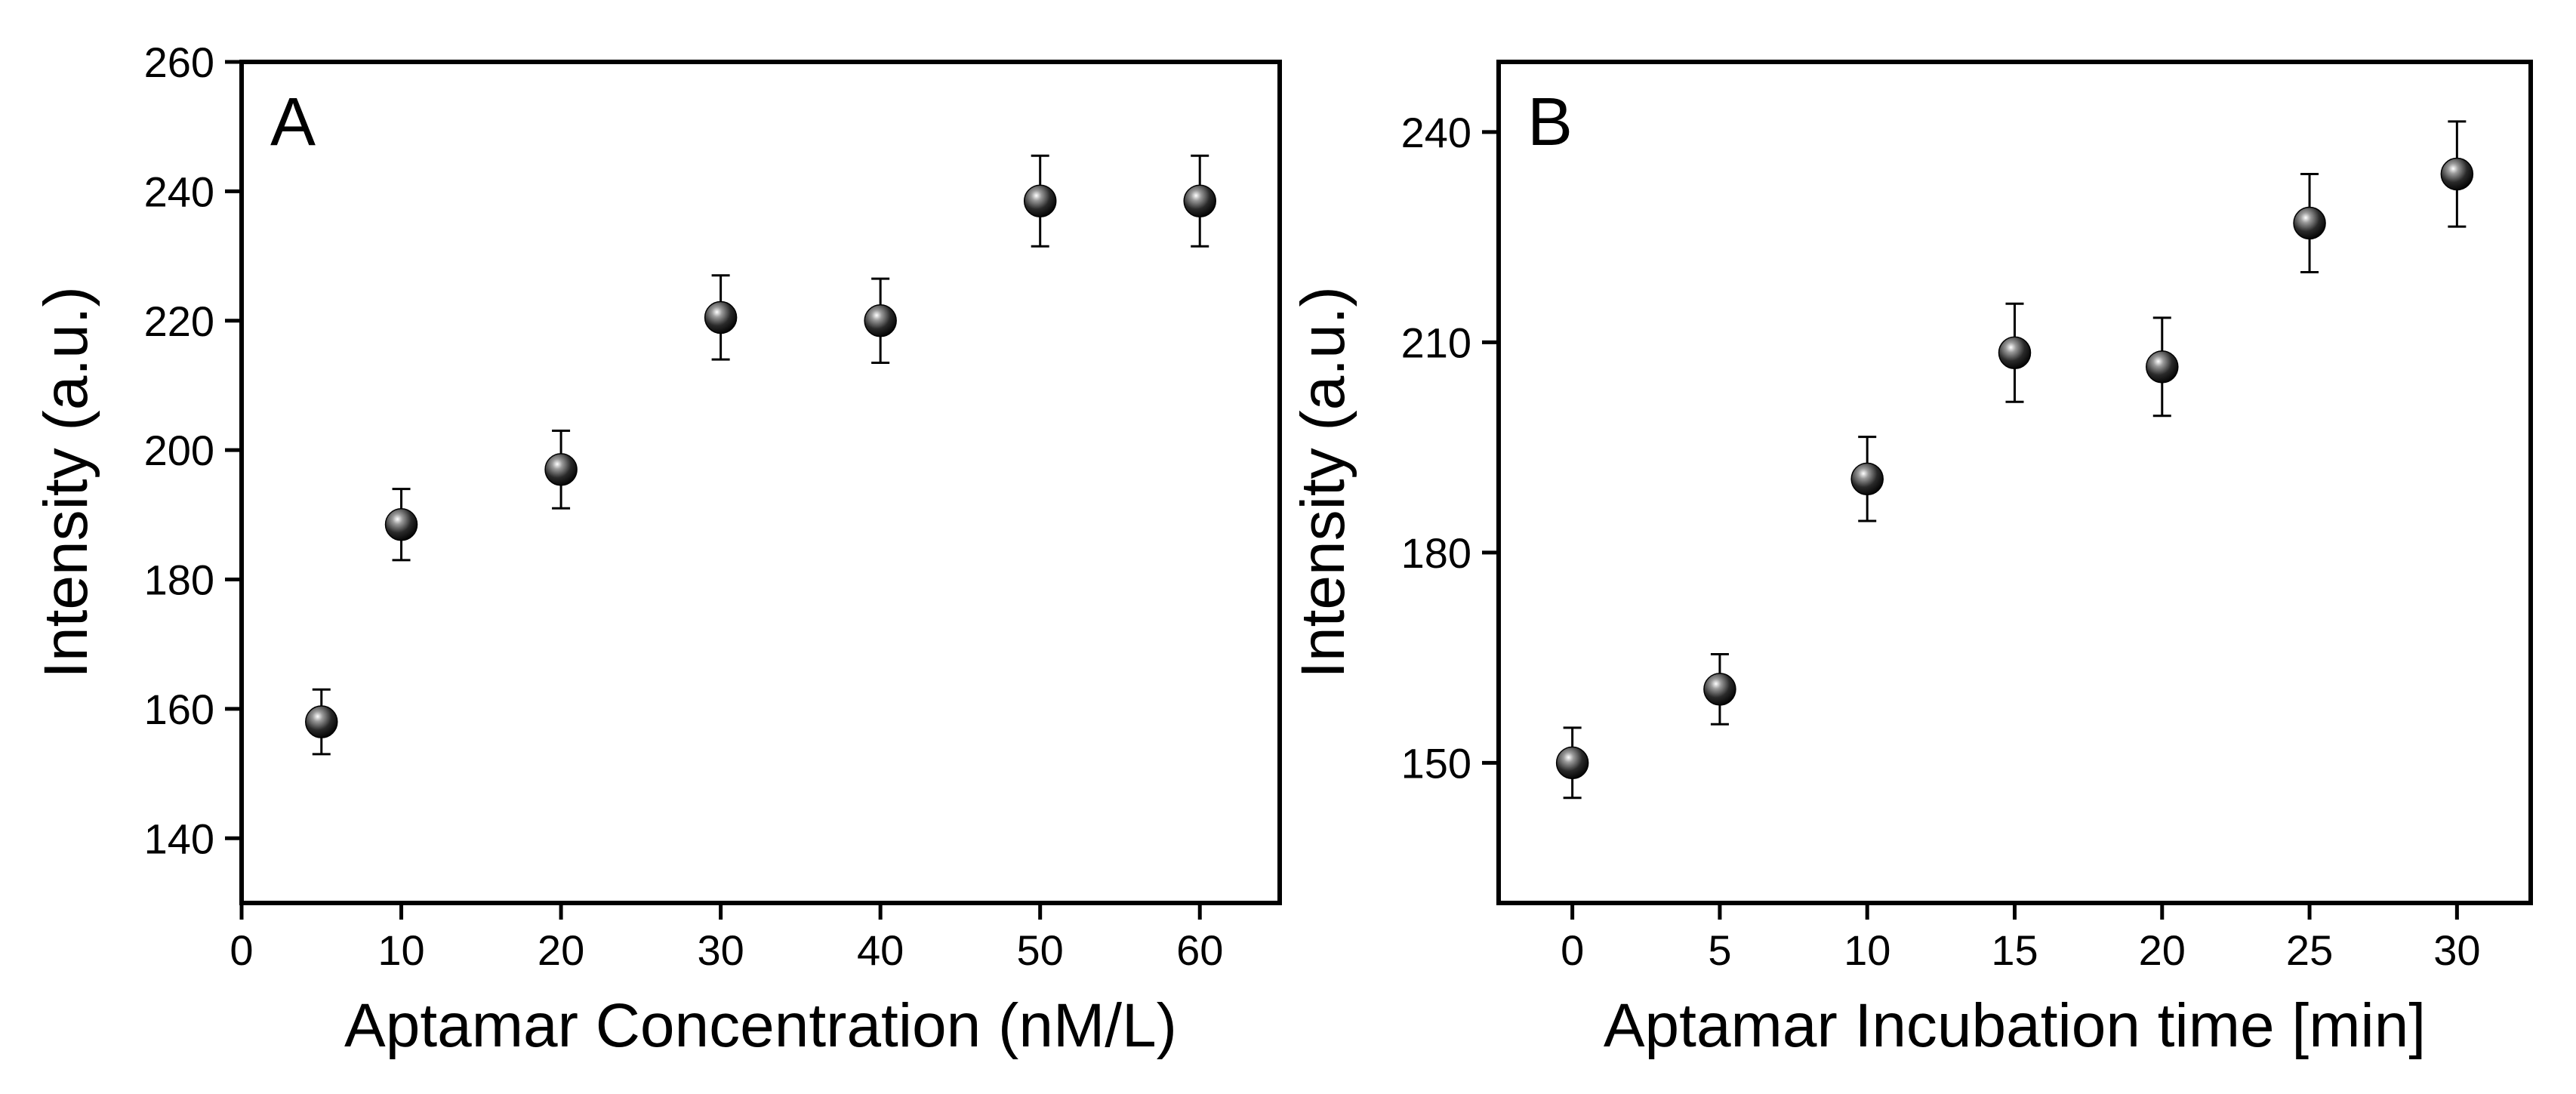 This screenshot has width=2576, height=1094. Describe the element at coordinates (1436, 342) in the screenshot. I see `y-tick-label: 210` at that location.